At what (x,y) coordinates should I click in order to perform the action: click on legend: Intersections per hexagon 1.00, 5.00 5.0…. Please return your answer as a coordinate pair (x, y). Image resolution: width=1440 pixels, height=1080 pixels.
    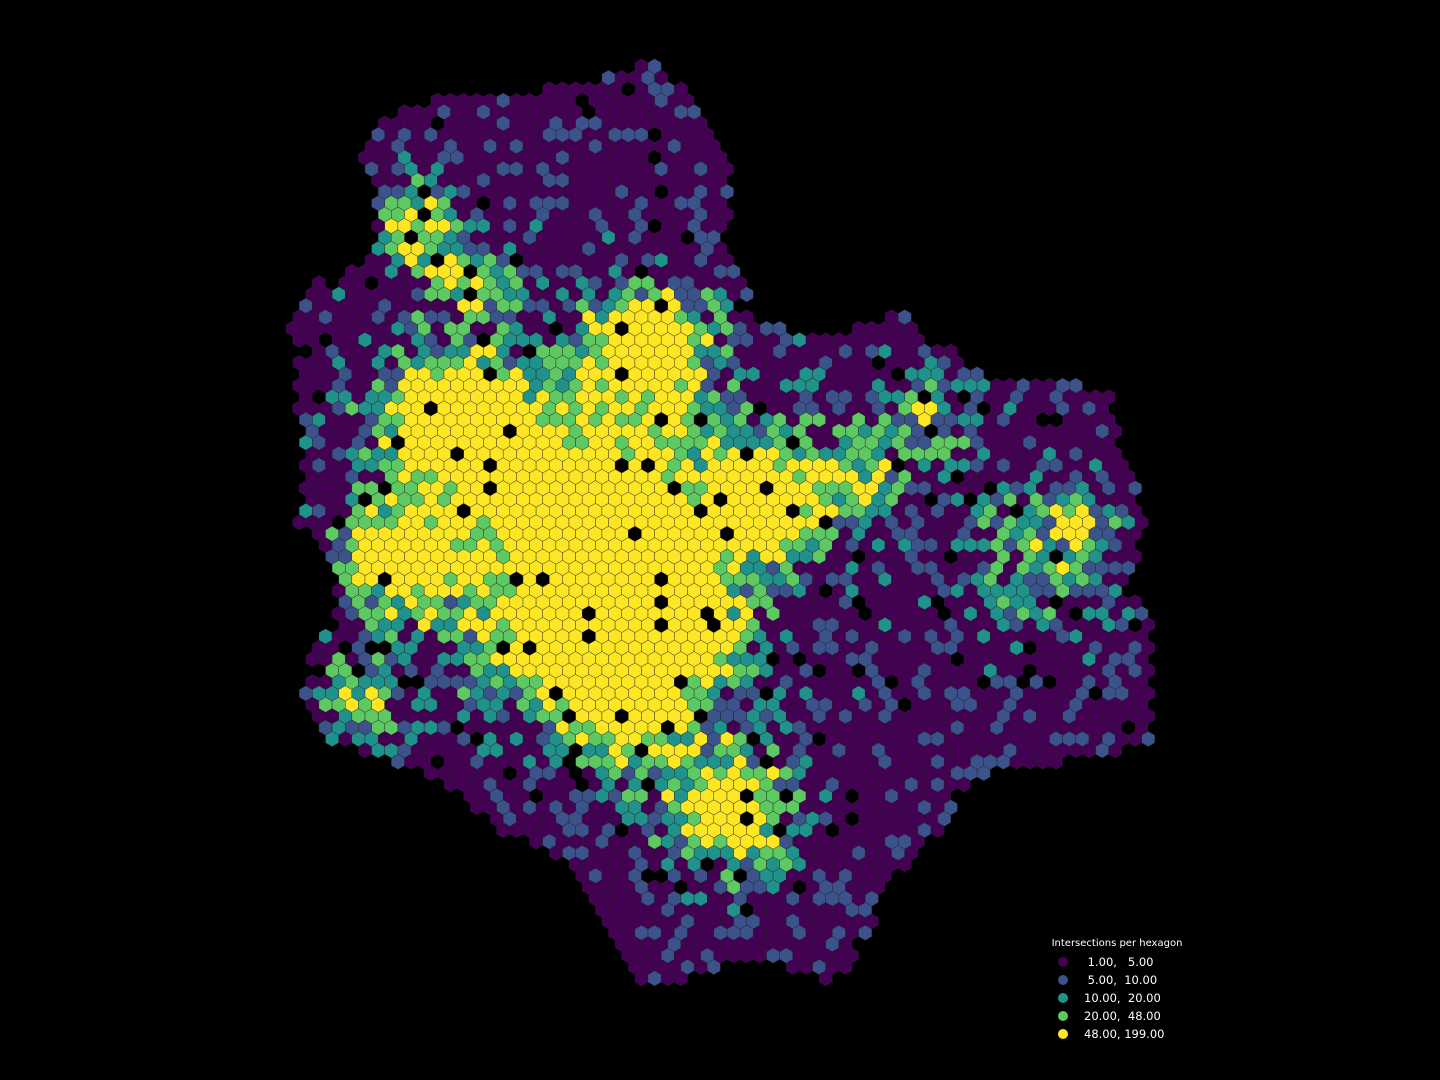
    Looking at the image, I should click on (1115, 990).